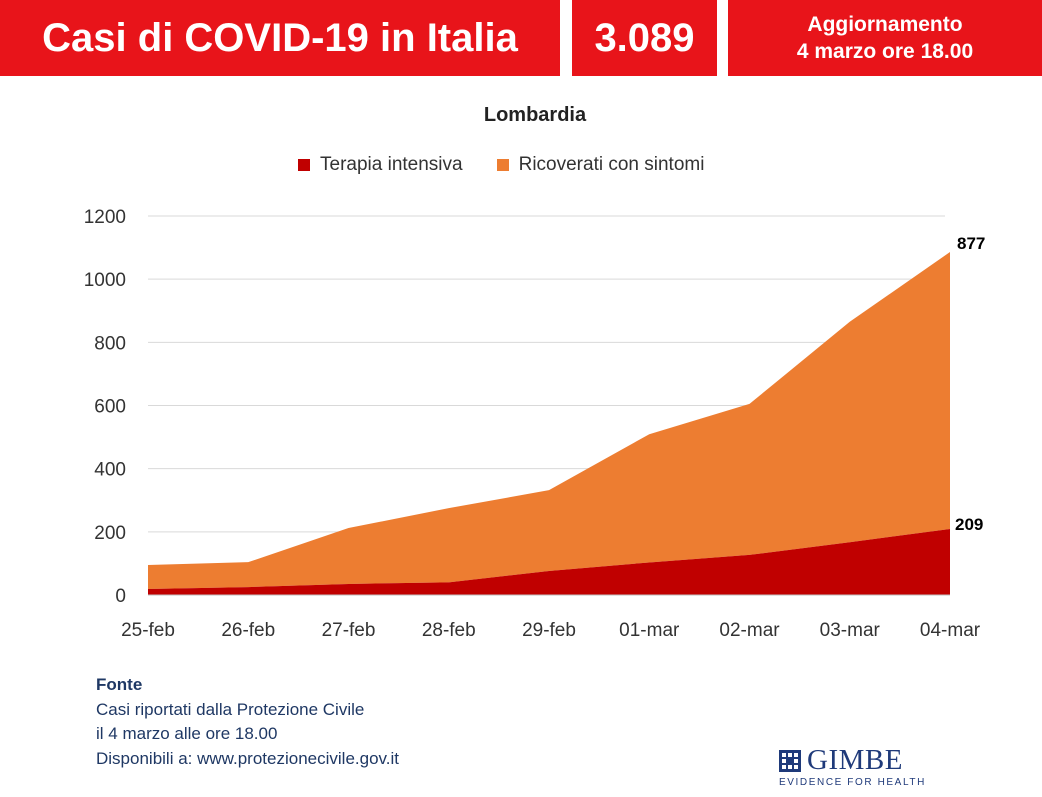  I want to click on x-tick-label: 04-mar, so click(950, 630).